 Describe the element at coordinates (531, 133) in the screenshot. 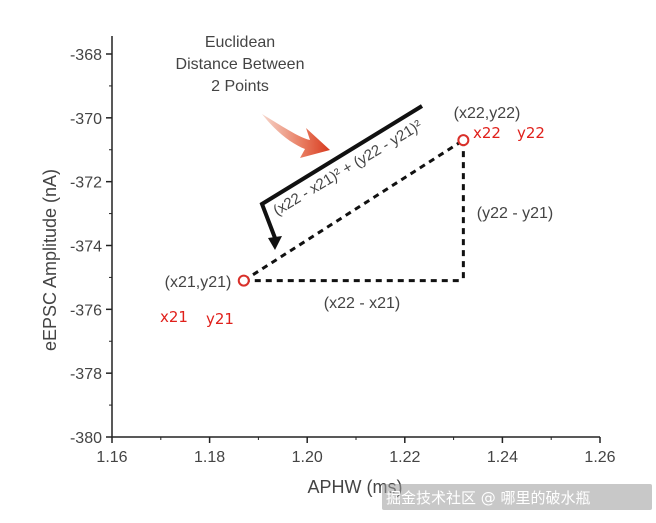

I see `red-label-y22: y22` at that location.